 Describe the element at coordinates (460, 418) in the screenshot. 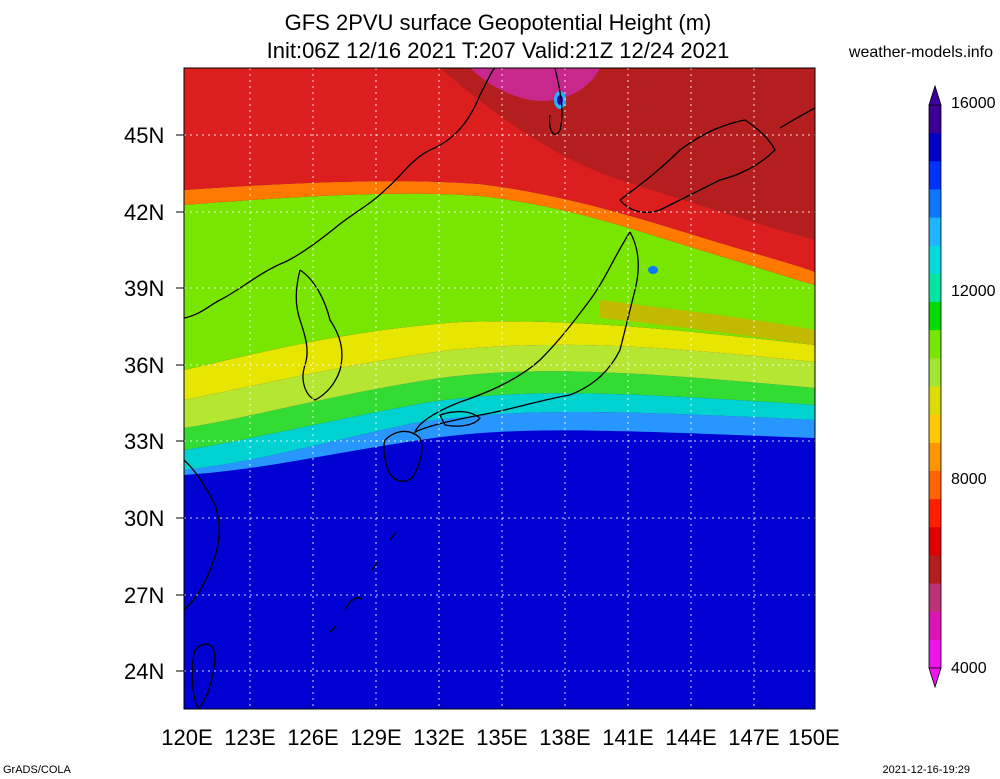

I see `coast-shikoku` at that location.